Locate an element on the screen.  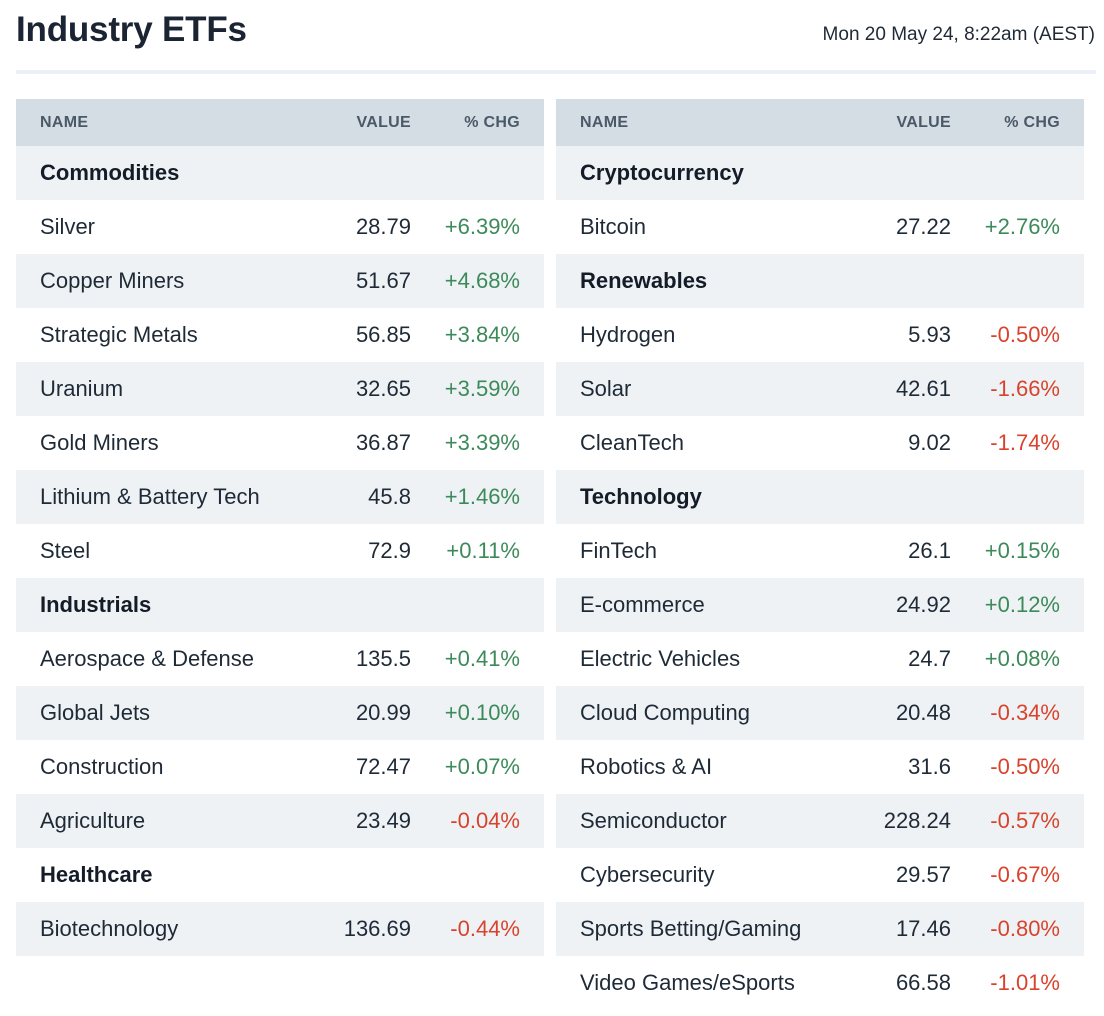
etf-value: 228.24 is located at coordinates (917, 820).